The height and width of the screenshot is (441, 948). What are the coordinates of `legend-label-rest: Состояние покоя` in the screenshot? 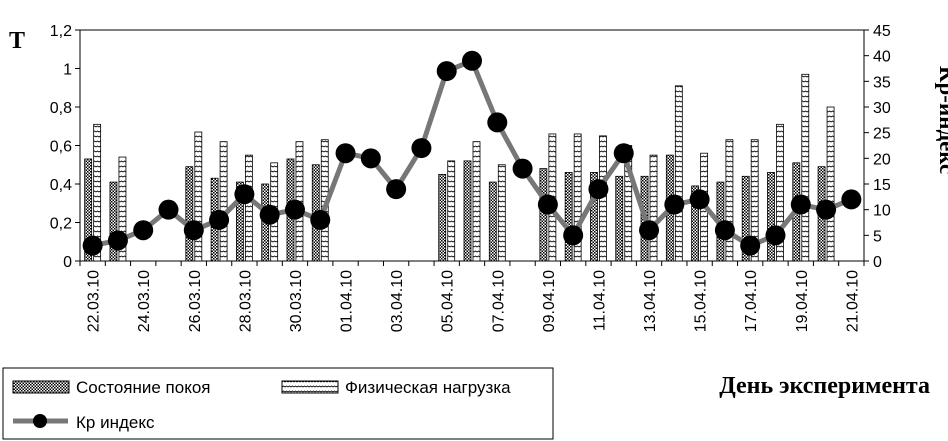 It's located at (143, 387).